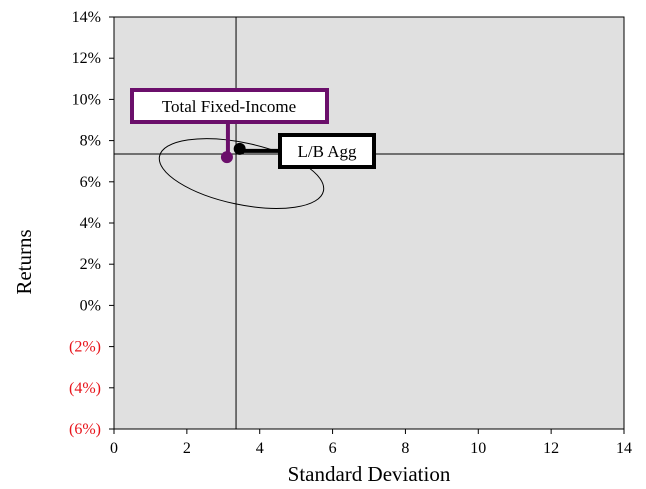 The image size is (646, 489). What do you see at coordinates (90, 305) in the screenshot?
I see `y-tick-label: 0%` at bounding box center [90, 305].